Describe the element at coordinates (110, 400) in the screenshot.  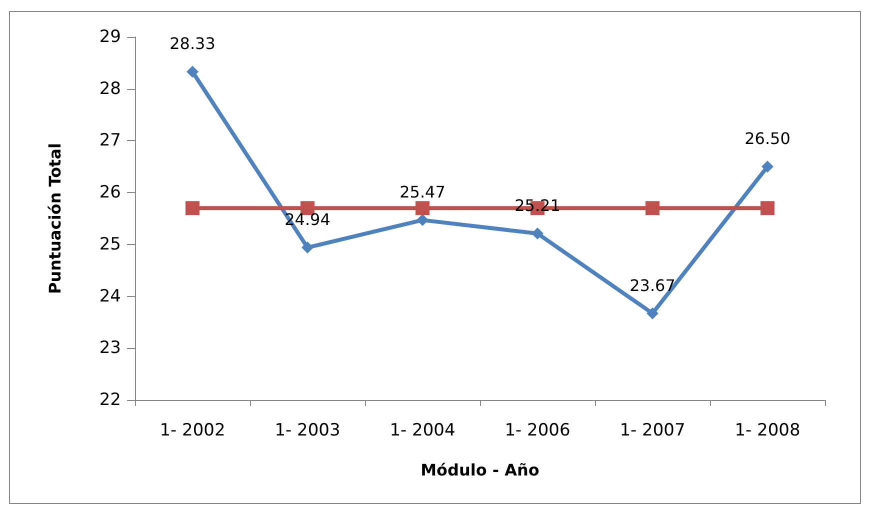
I see `y-tick-label: 22` at that location.